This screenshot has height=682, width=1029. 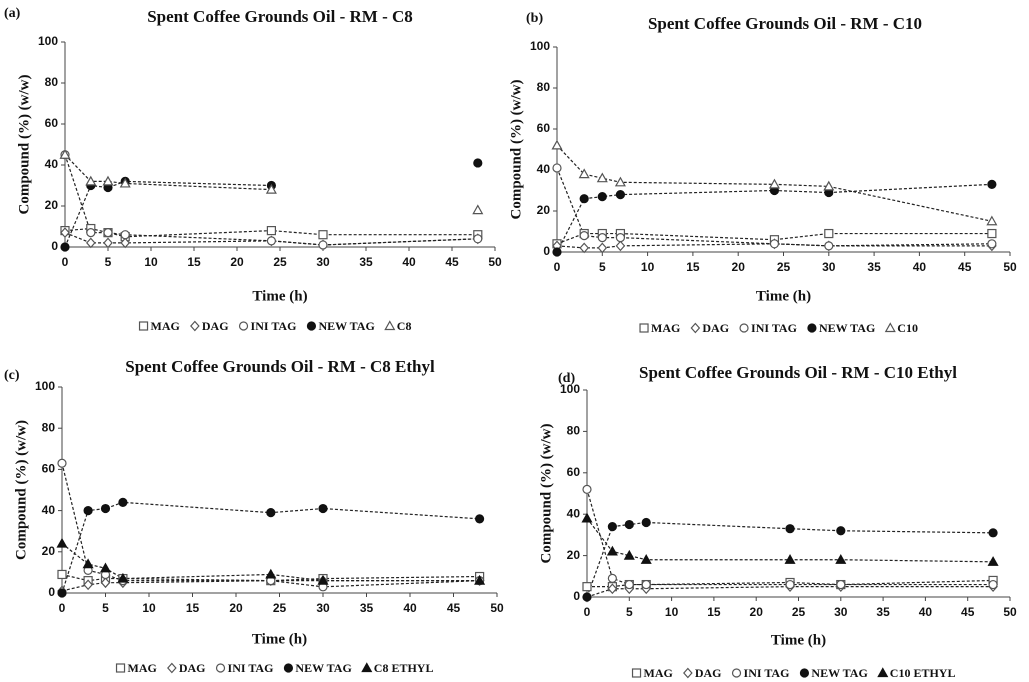 What do you see at coordinates (923, 673) in the screenshot?
I see `legend-label: C10 ETHYL` at bounding box center [923, 673].